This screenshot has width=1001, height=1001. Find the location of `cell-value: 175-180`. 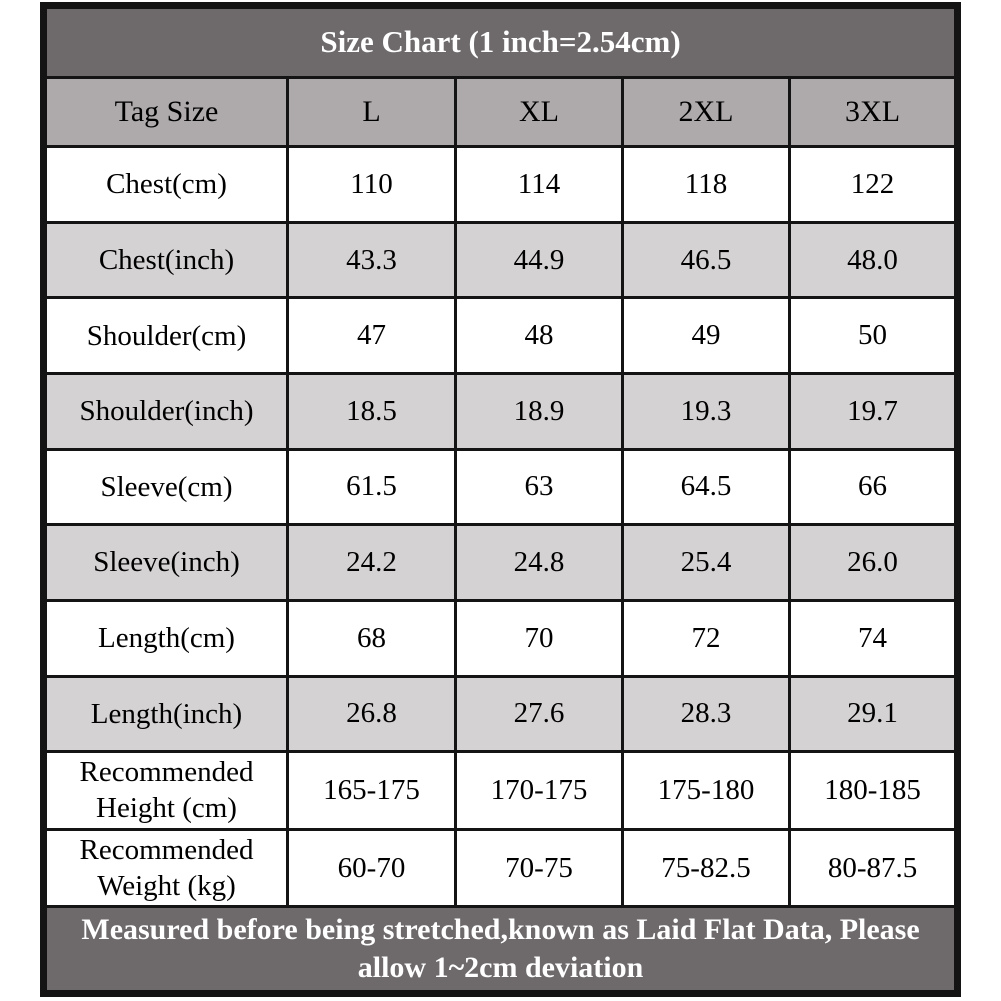

cell-value: 175-180 is located at coordinates (706, 790).